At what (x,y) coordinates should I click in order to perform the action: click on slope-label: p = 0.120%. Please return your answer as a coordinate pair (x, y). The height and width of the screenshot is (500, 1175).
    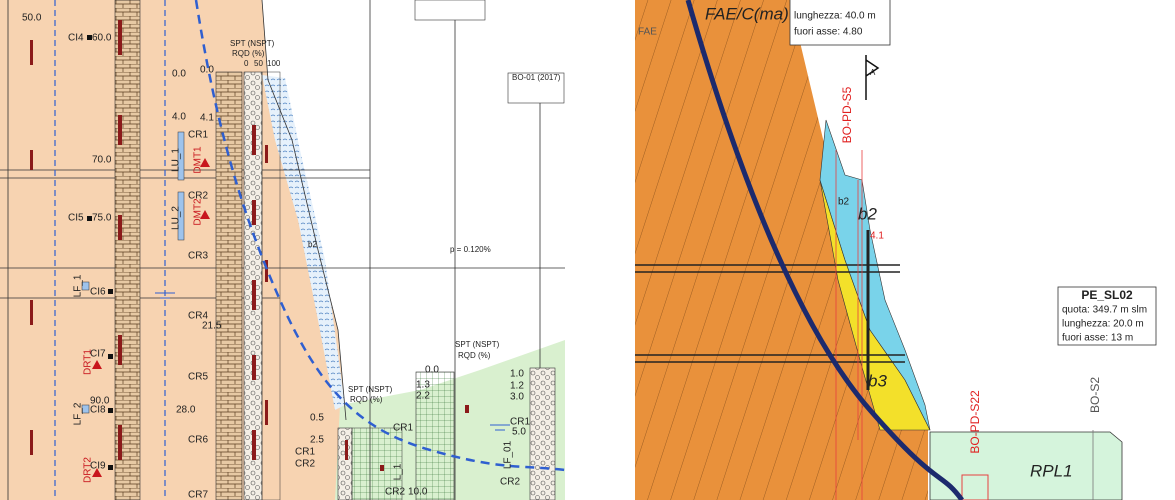
    Looking at the image, I should click on (470, 249).